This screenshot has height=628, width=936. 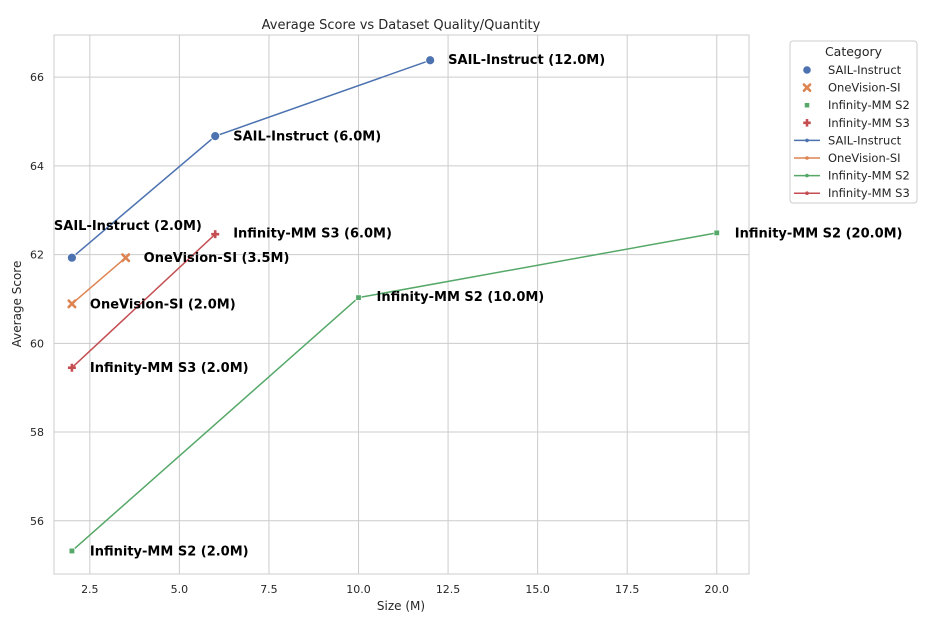 What do you see at coordinates (405, 589) in the screenshot?
I see `x-tick-labels: 2.5 5.0 7.5 10.0 12.5 15.0 17.5 20.0` at bounding box center [405, 589].